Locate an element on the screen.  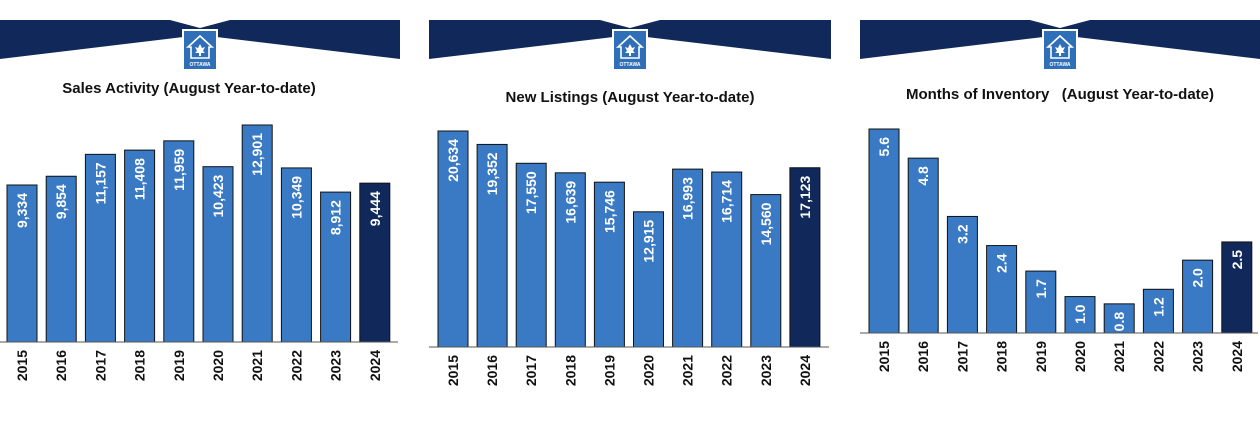
bar-value-label: 0.8 is located at coordinates (1119, 322).